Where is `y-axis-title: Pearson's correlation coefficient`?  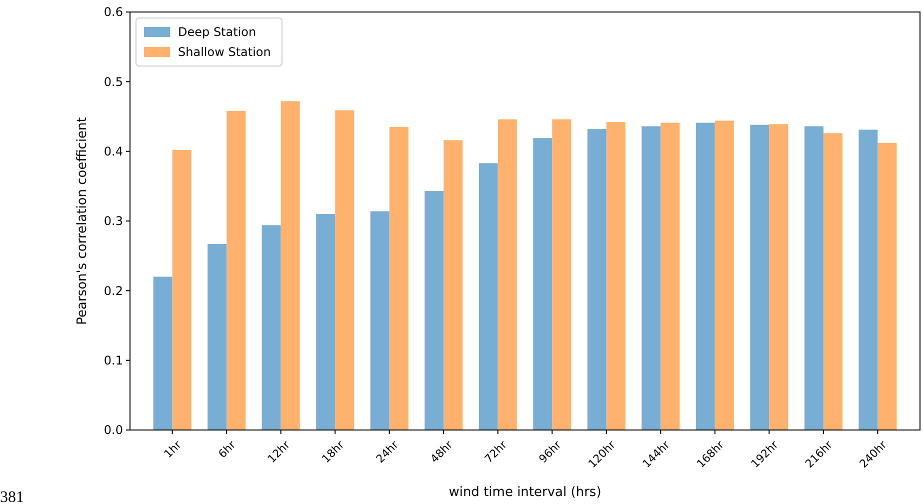
y-axis-title: Pearson's correlation coefficient is located at coordinates (82, 221).